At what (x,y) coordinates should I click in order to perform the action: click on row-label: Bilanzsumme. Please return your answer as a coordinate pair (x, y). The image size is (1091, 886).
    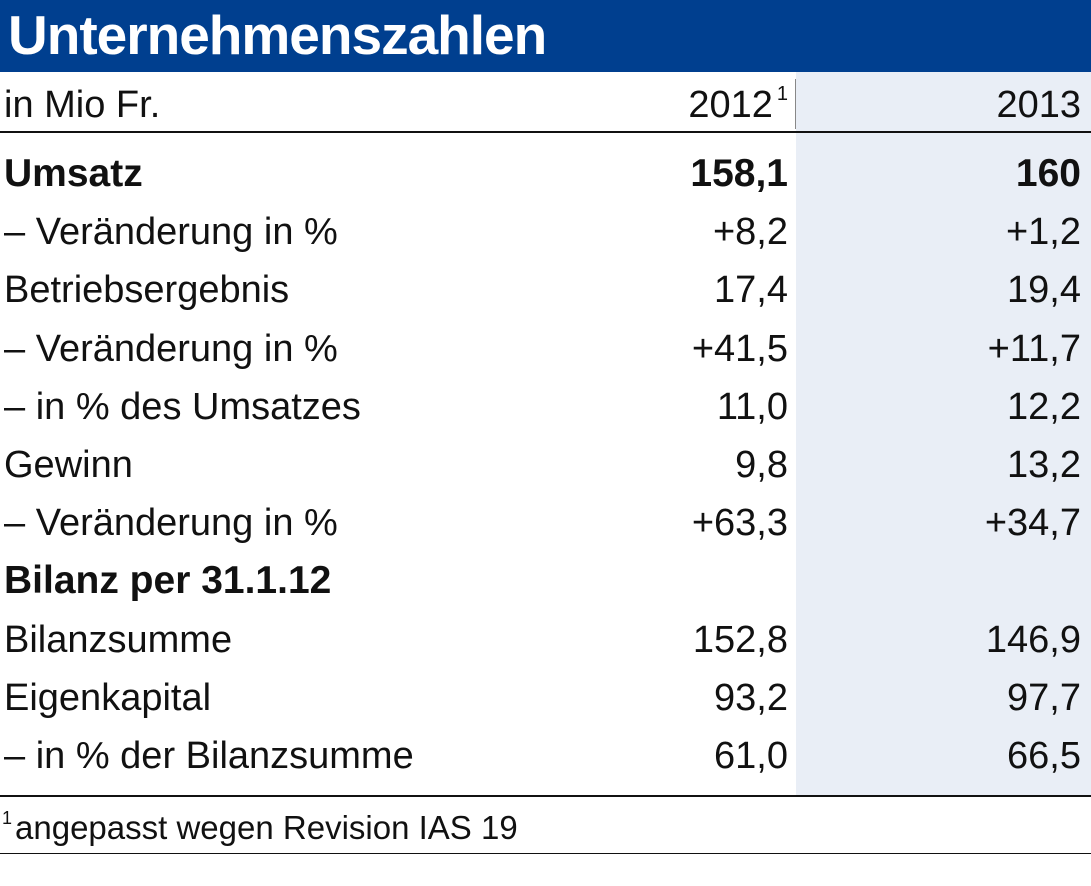
    Looking at the image, I should click on (118, 640).